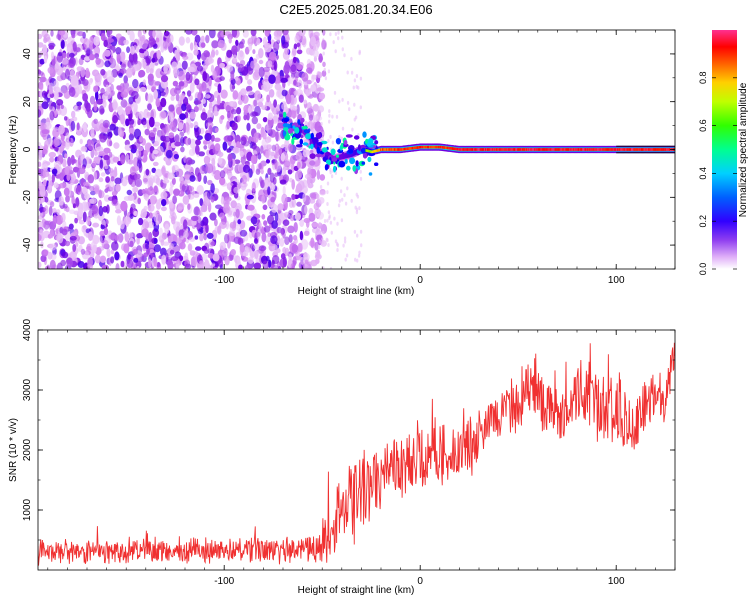  Describe the element at coordinates (420, 280) in the screenshot. I see `x-tick-label: 0` at that location.